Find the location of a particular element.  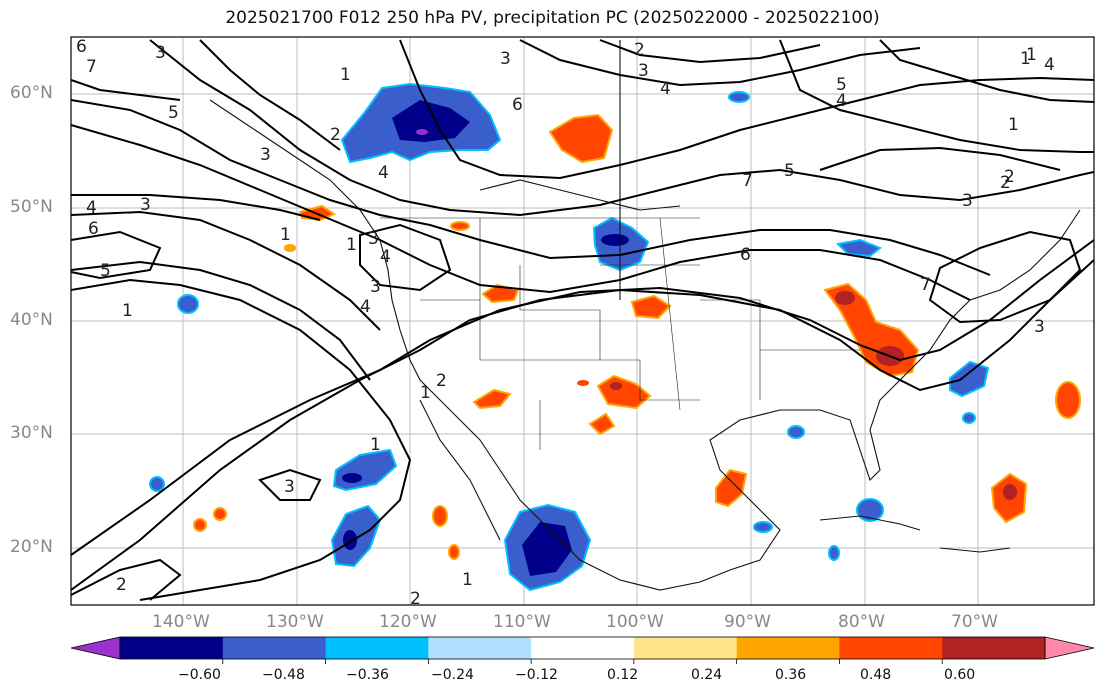

colorbar is located at coordinates (582, 650).